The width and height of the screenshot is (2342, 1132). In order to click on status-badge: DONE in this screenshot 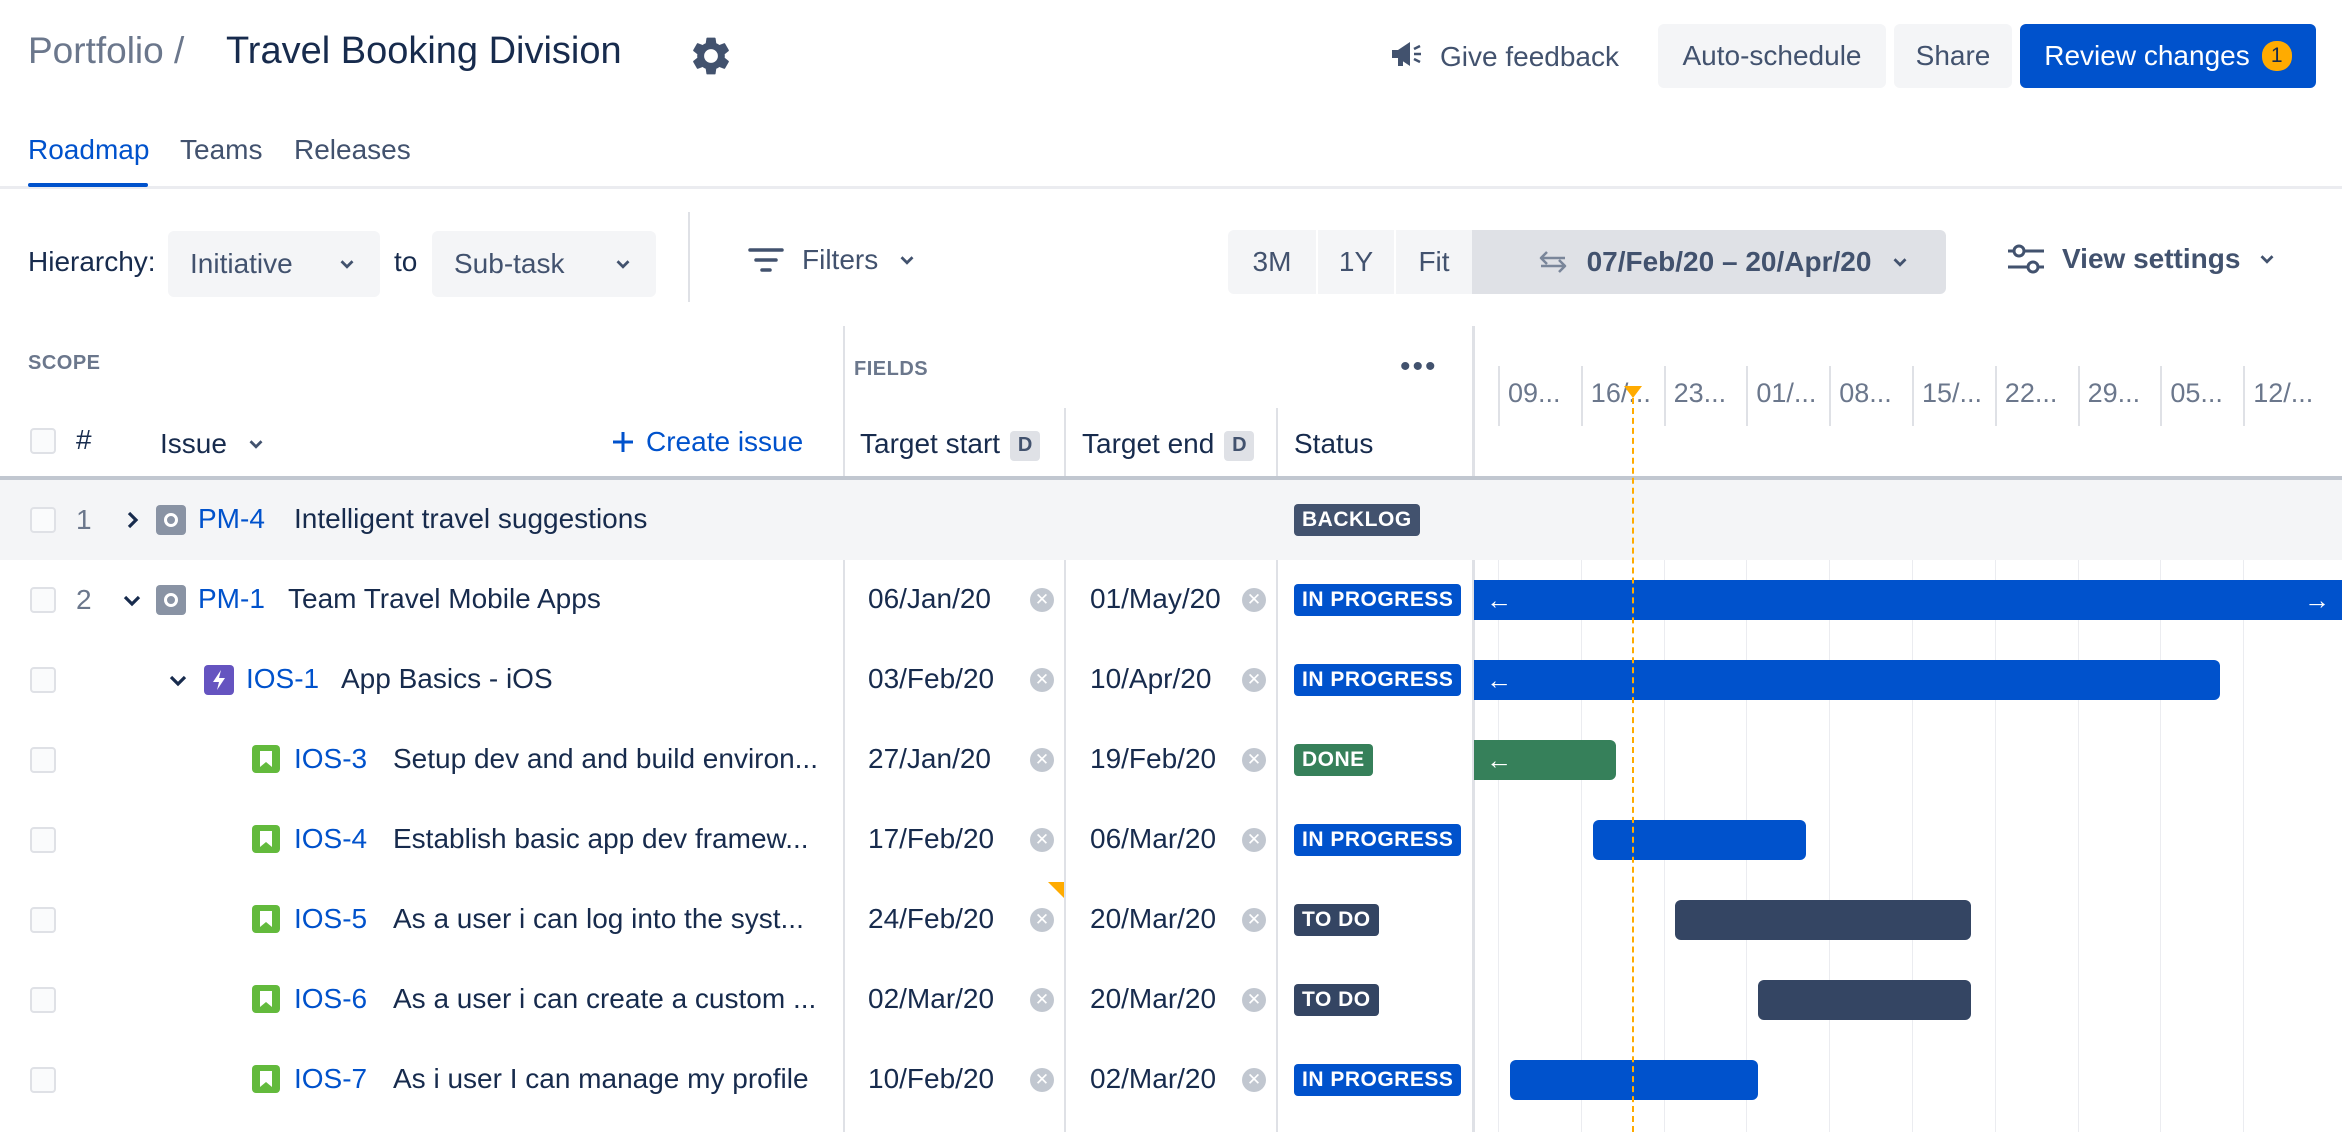, I will do `click(1333, 760)`.